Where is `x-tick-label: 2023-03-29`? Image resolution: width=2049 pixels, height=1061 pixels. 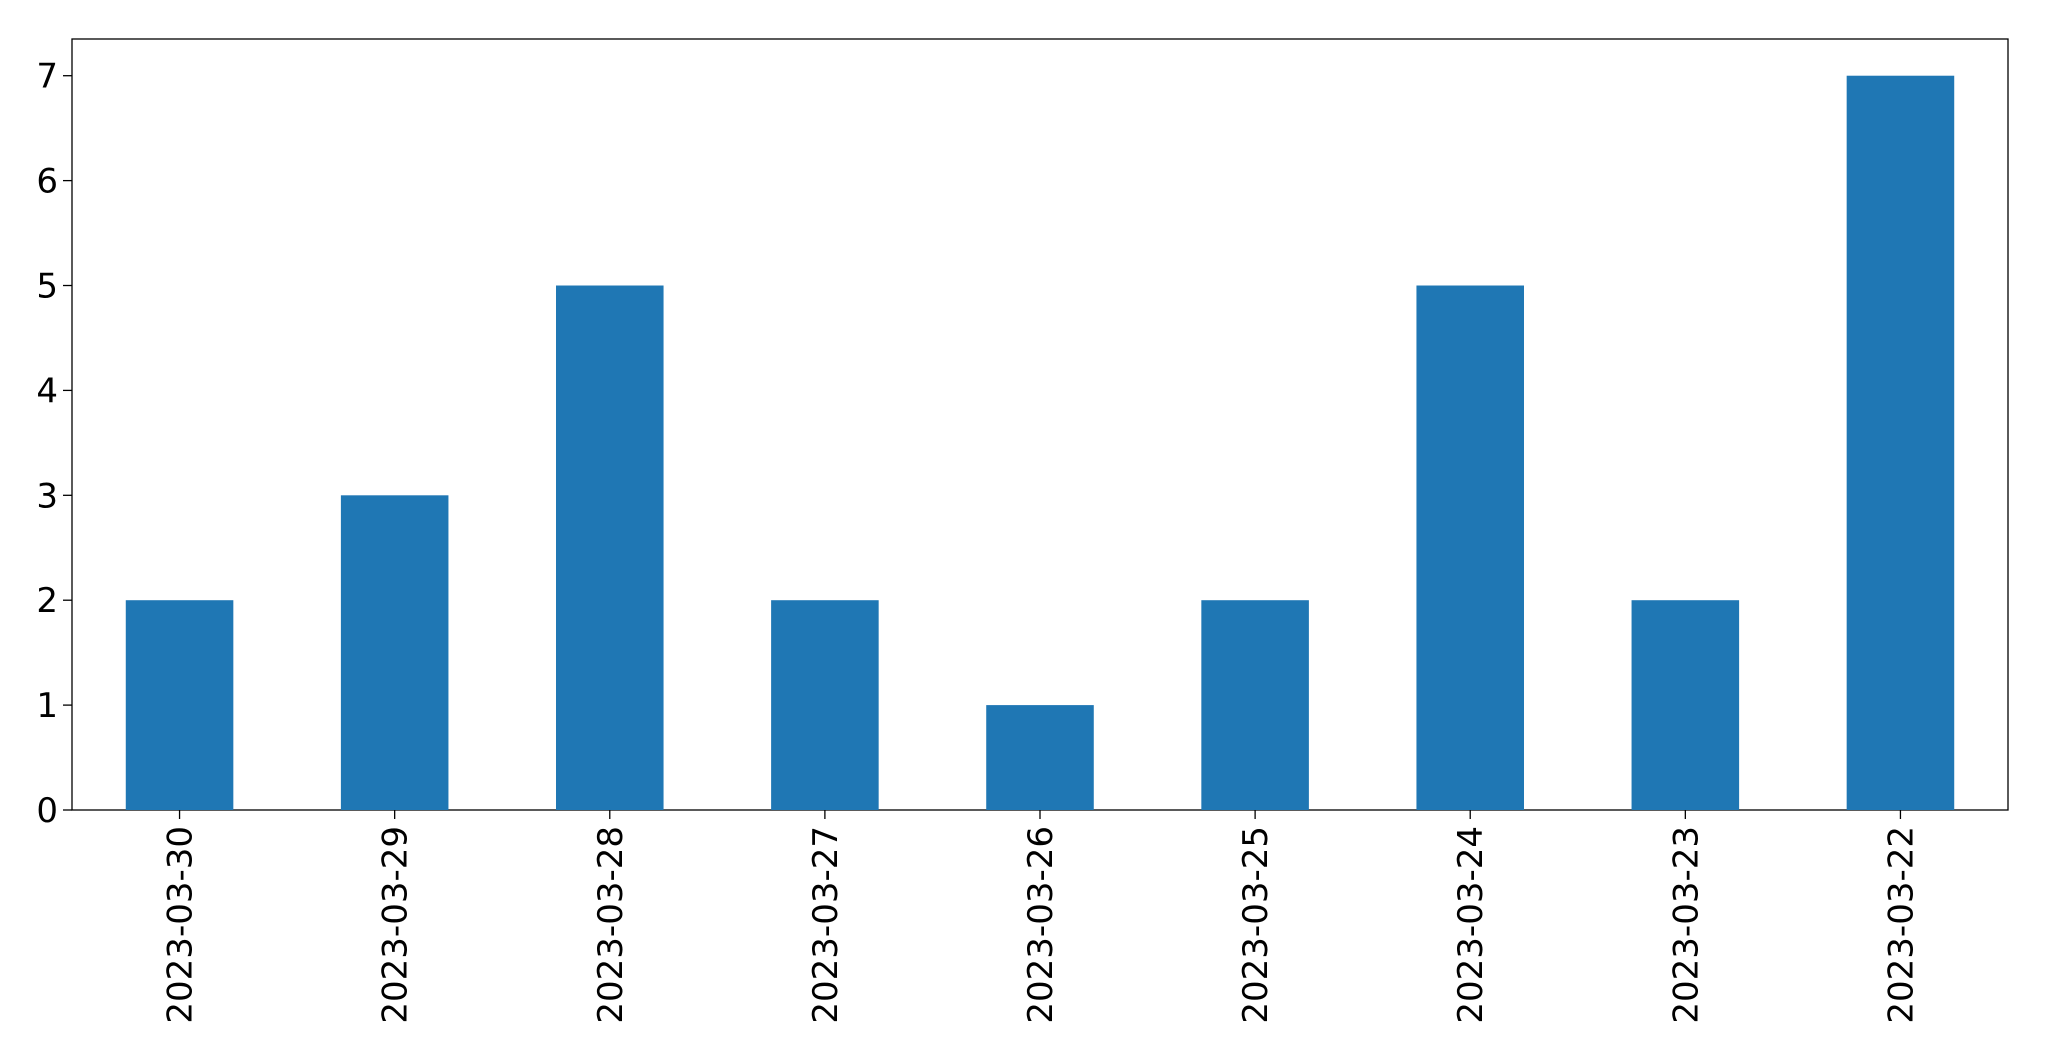
x-tick-label: 2023-03-29 is located at coordinates (396, 925).